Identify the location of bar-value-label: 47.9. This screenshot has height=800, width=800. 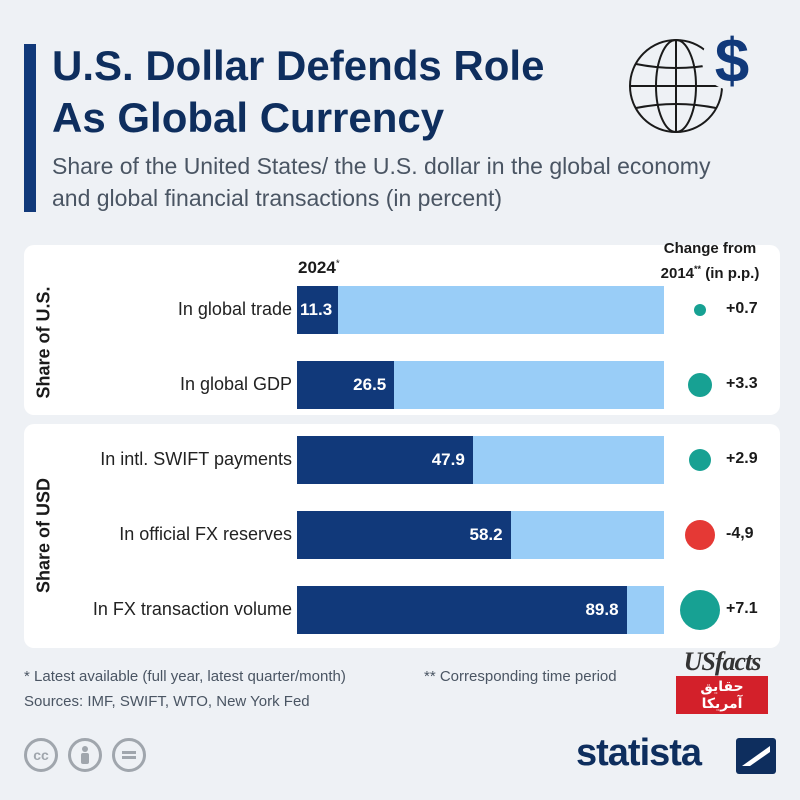
(448, 459).